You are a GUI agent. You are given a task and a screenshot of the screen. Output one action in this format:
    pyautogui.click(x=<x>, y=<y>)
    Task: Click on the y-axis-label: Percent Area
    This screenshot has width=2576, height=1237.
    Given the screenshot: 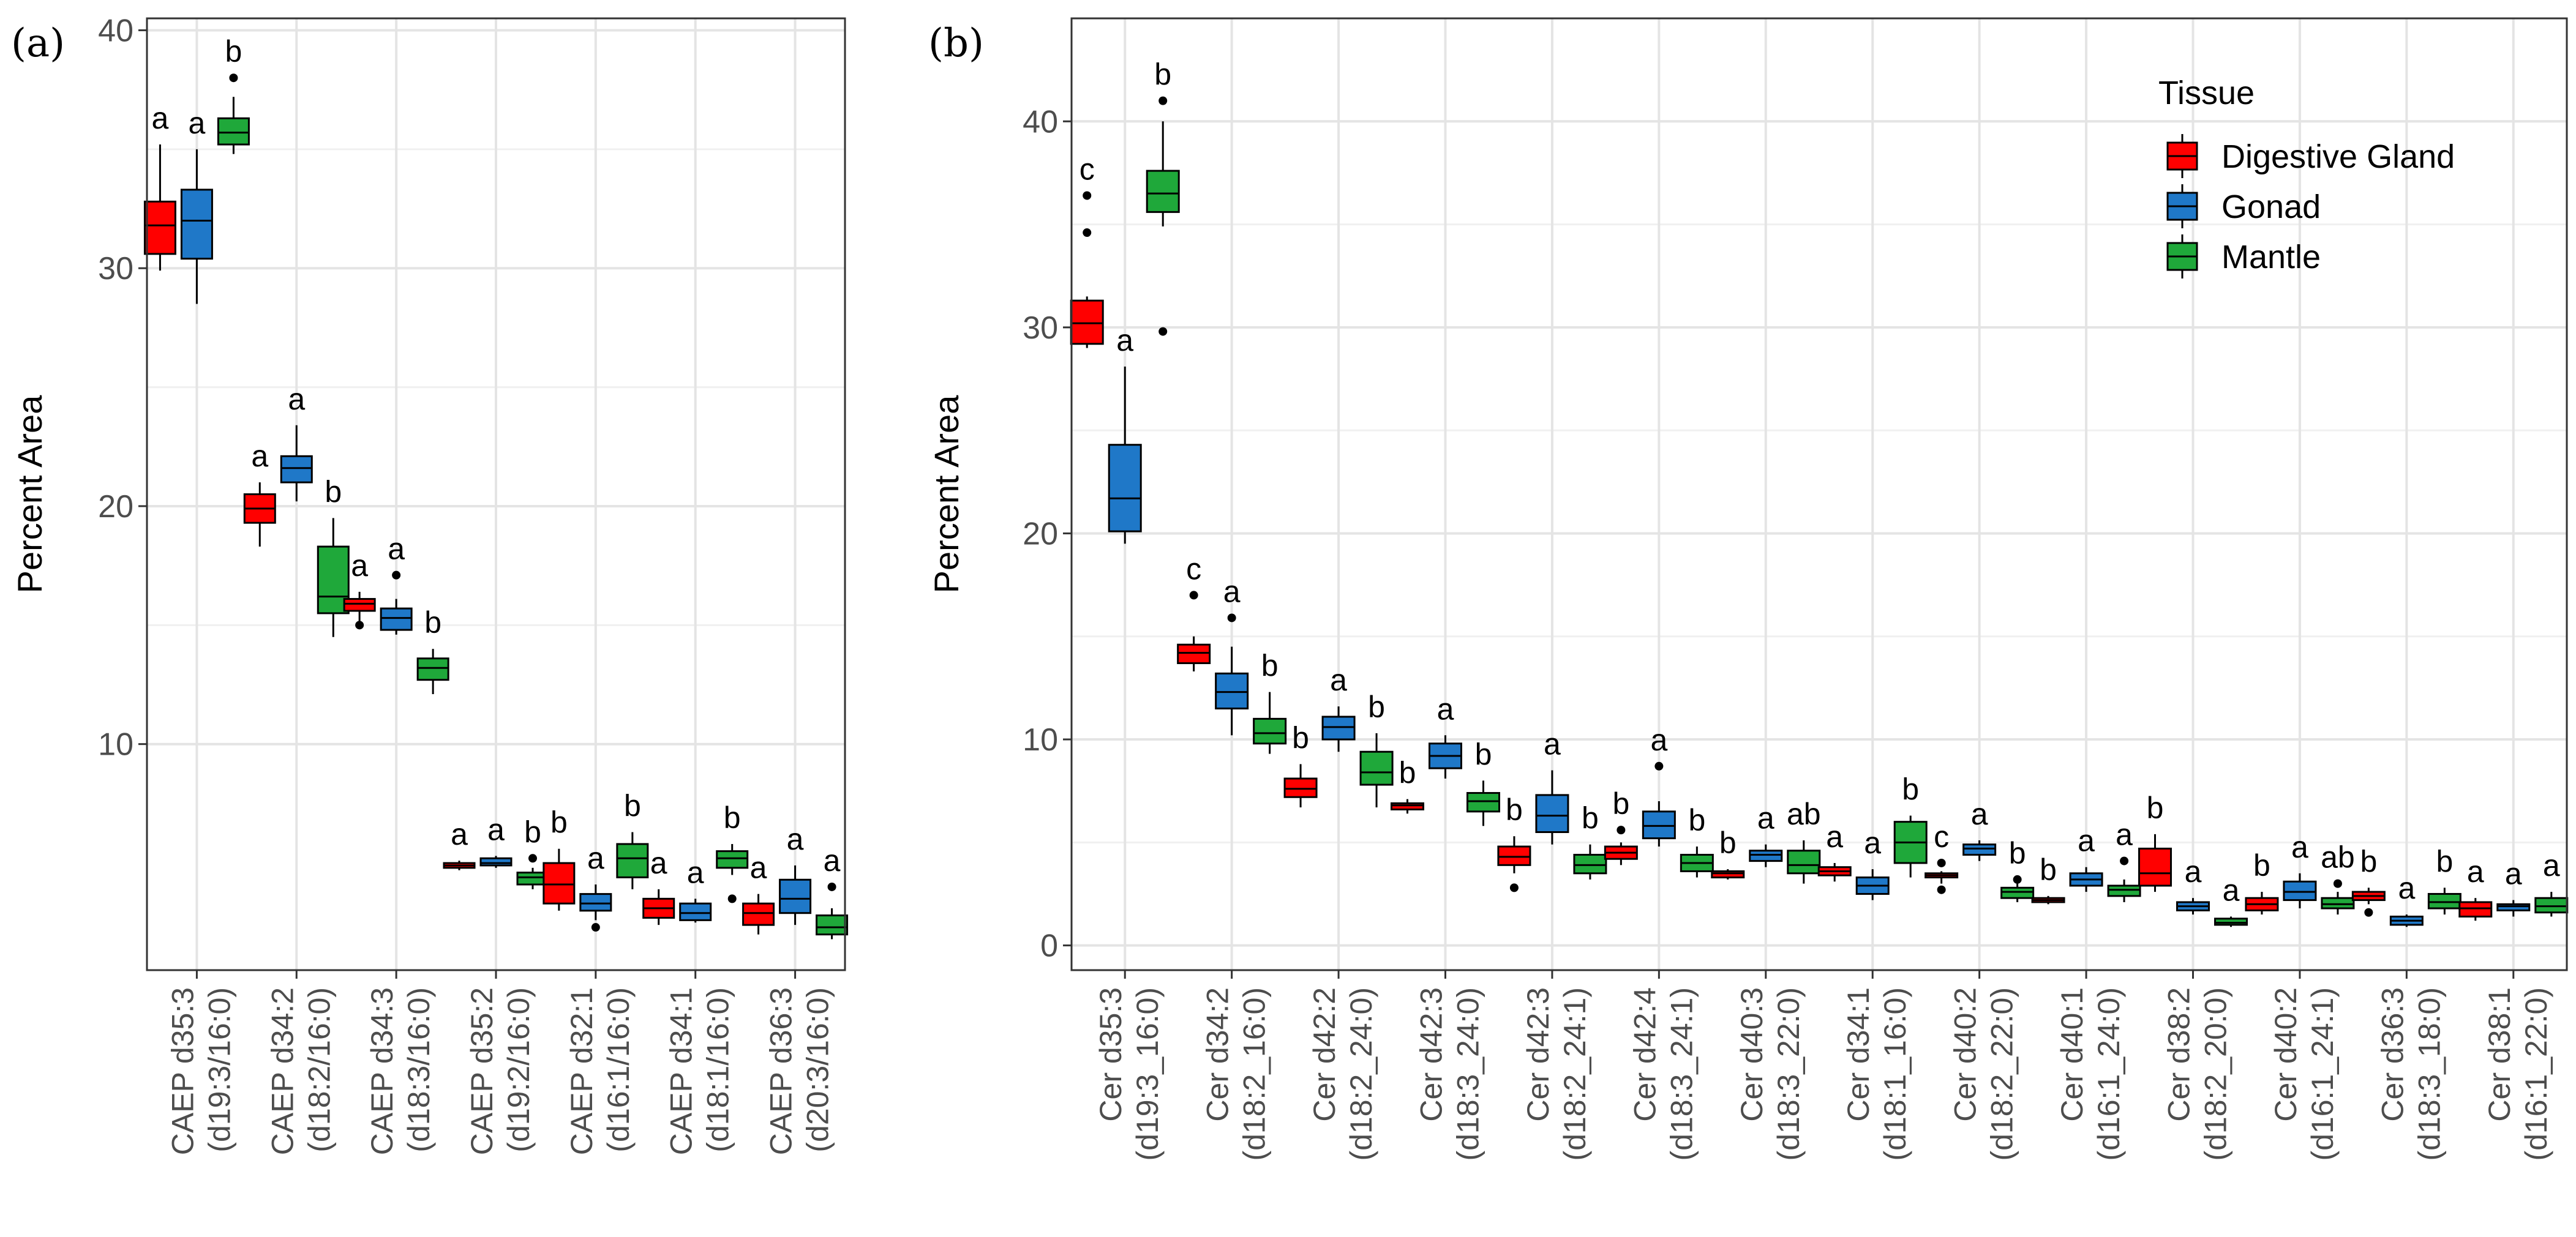 What is the action you would take?
    pyautogui.click(x=947, y=494)
    